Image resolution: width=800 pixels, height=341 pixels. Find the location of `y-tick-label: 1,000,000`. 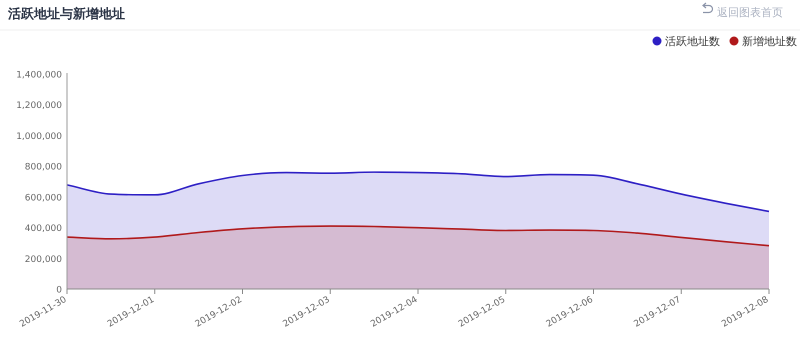

y-tick-label: 1,000,000 is located at coordinates (39, 137).